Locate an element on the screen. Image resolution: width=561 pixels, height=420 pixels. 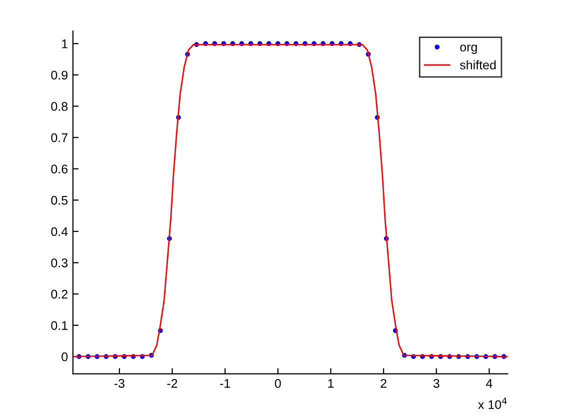
y-tick-label: 1 is located at coordinates (65, 44).